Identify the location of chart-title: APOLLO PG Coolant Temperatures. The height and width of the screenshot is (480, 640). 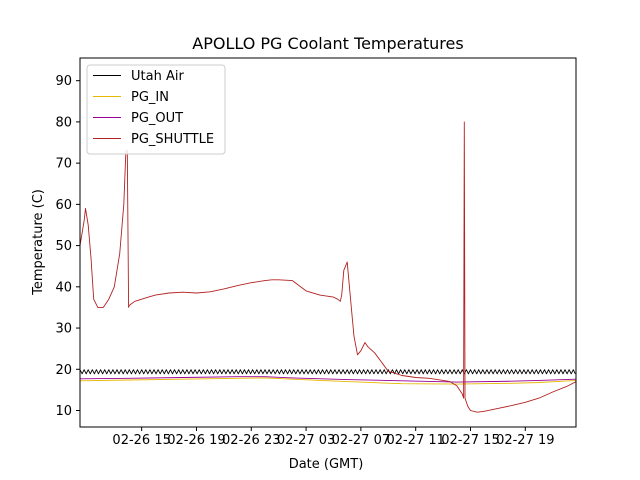
(327, 43).